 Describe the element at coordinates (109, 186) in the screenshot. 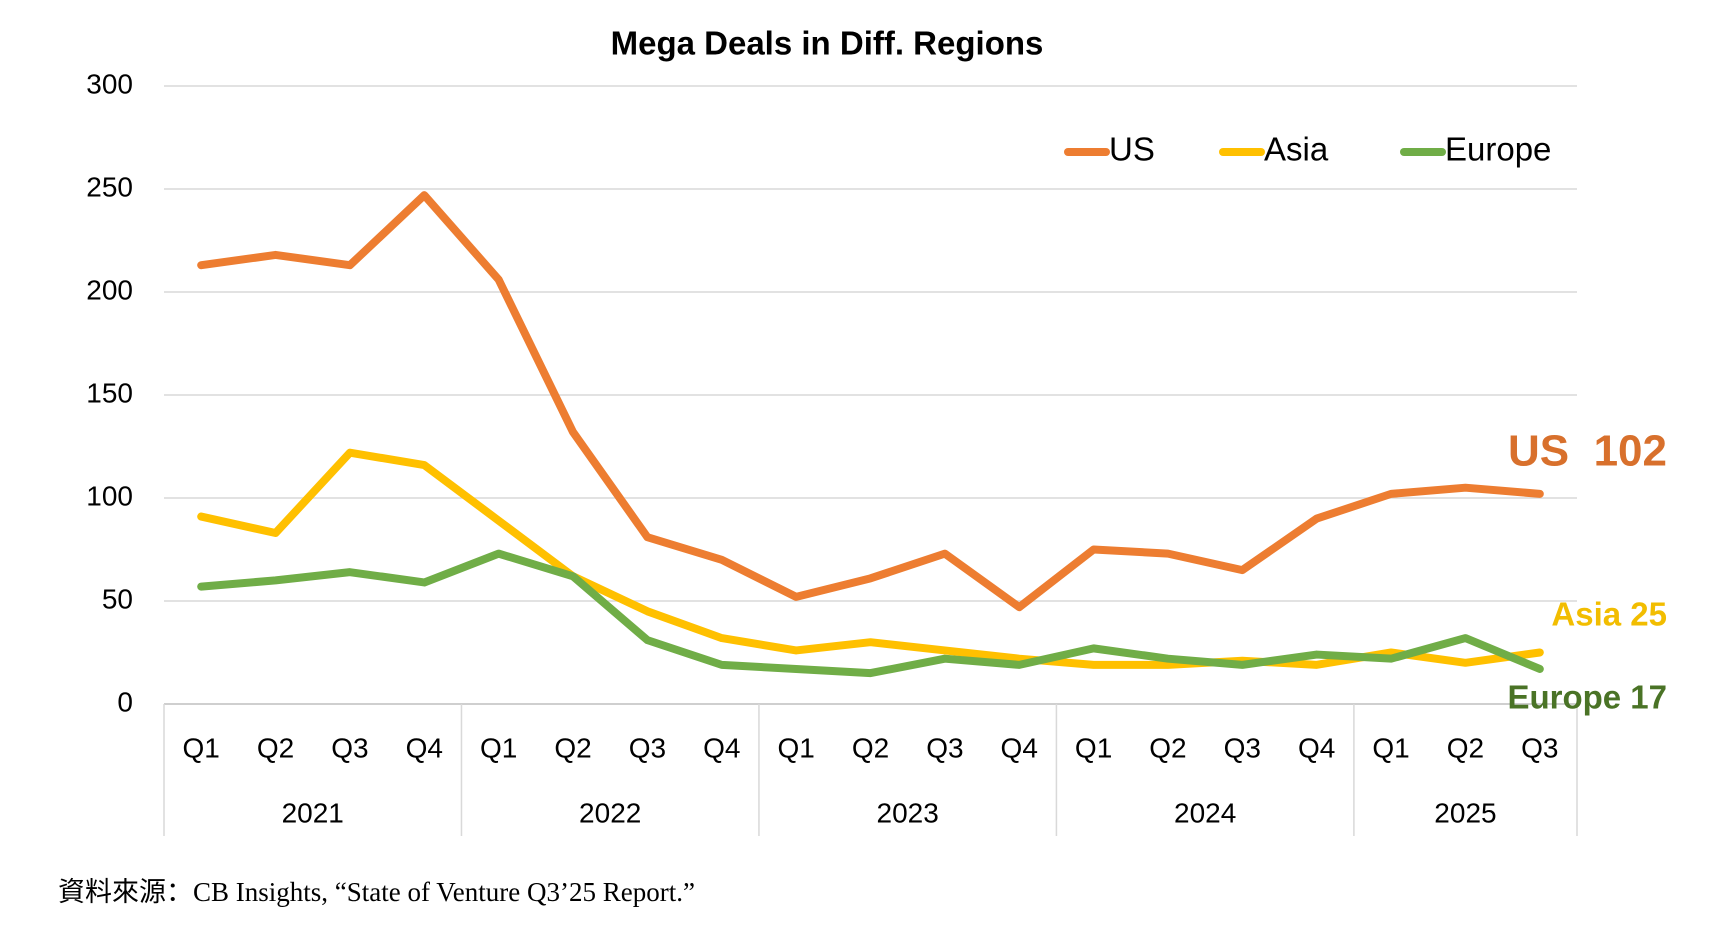

I see `y-tick-label: 250` at that location.